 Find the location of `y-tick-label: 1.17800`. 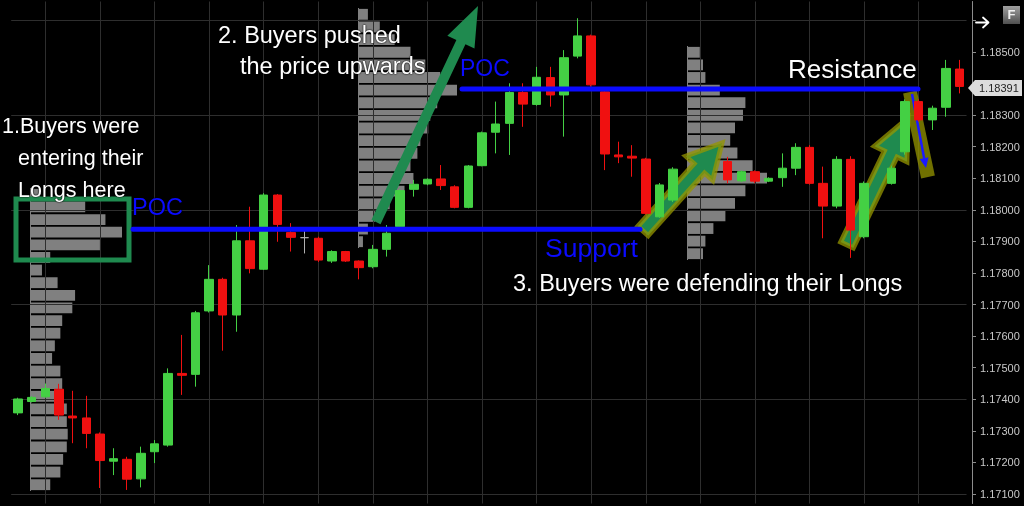

y-tick-label: 1.17800 is located at coordinates (1000, 273).